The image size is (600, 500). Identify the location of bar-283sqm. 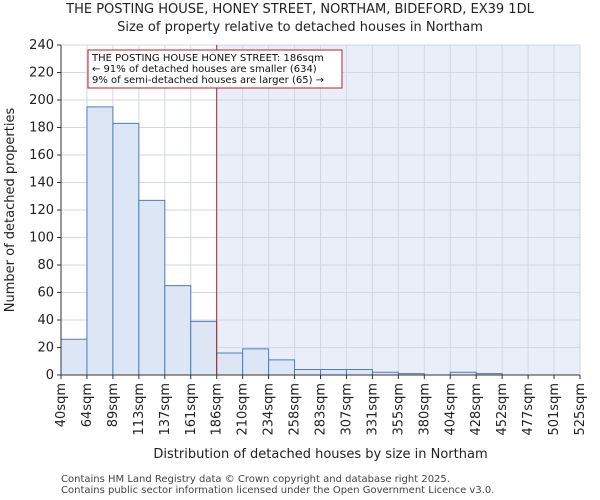
(333, 372).